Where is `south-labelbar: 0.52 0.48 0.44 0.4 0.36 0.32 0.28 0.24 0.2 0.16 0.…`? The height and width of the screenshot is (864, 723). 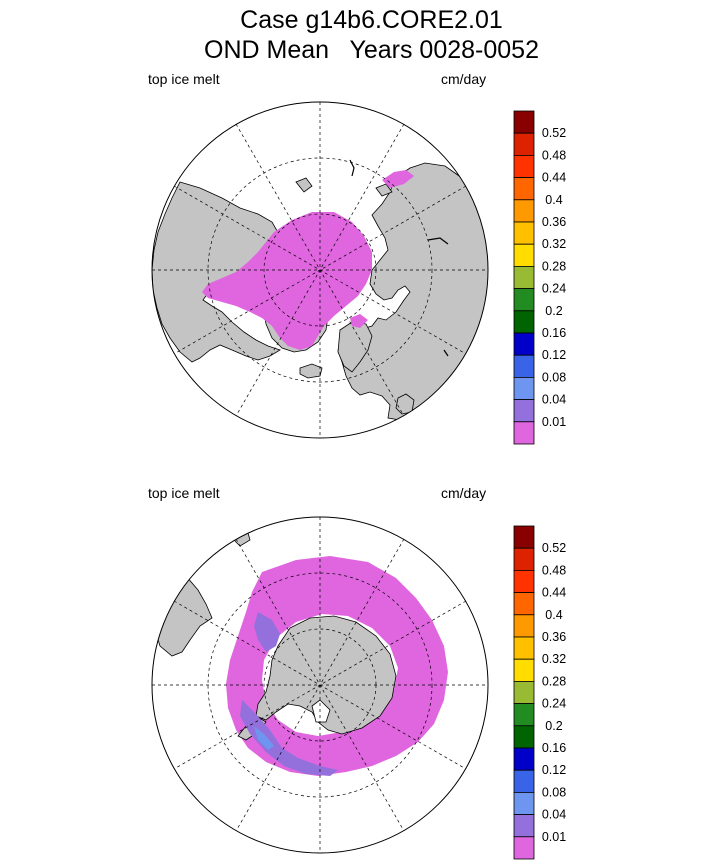 south-labelbar: 0.52 0.48 0.44 0.4 0.36 0.32 0.28 0.24 0.2 0.16 0.… is located at coordinates (539, 692).